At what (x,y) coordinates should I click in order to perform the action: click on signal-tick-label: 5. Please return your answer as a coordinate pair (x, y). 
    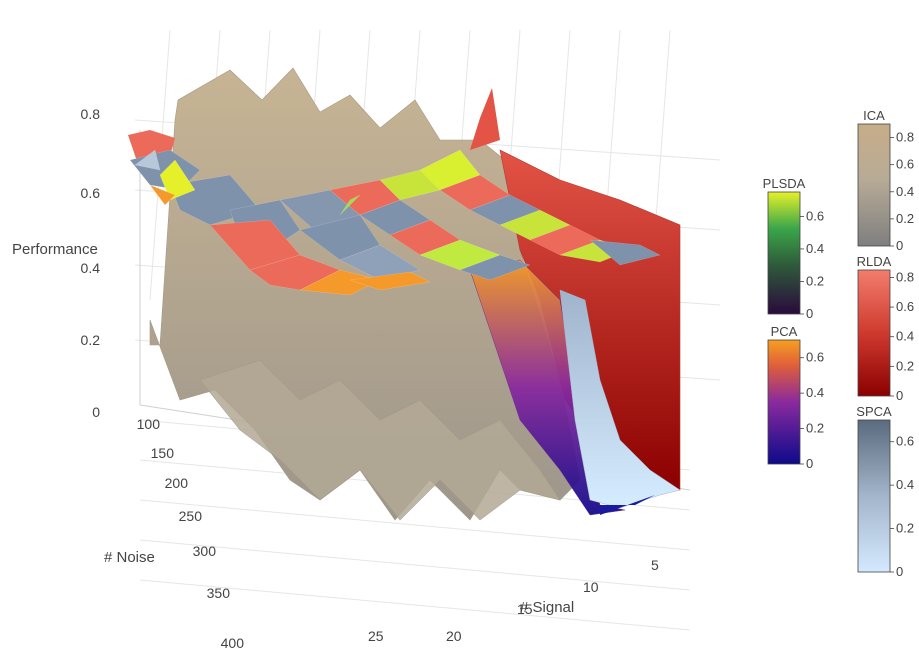
    Looking at the image, I should click on (655, 565).